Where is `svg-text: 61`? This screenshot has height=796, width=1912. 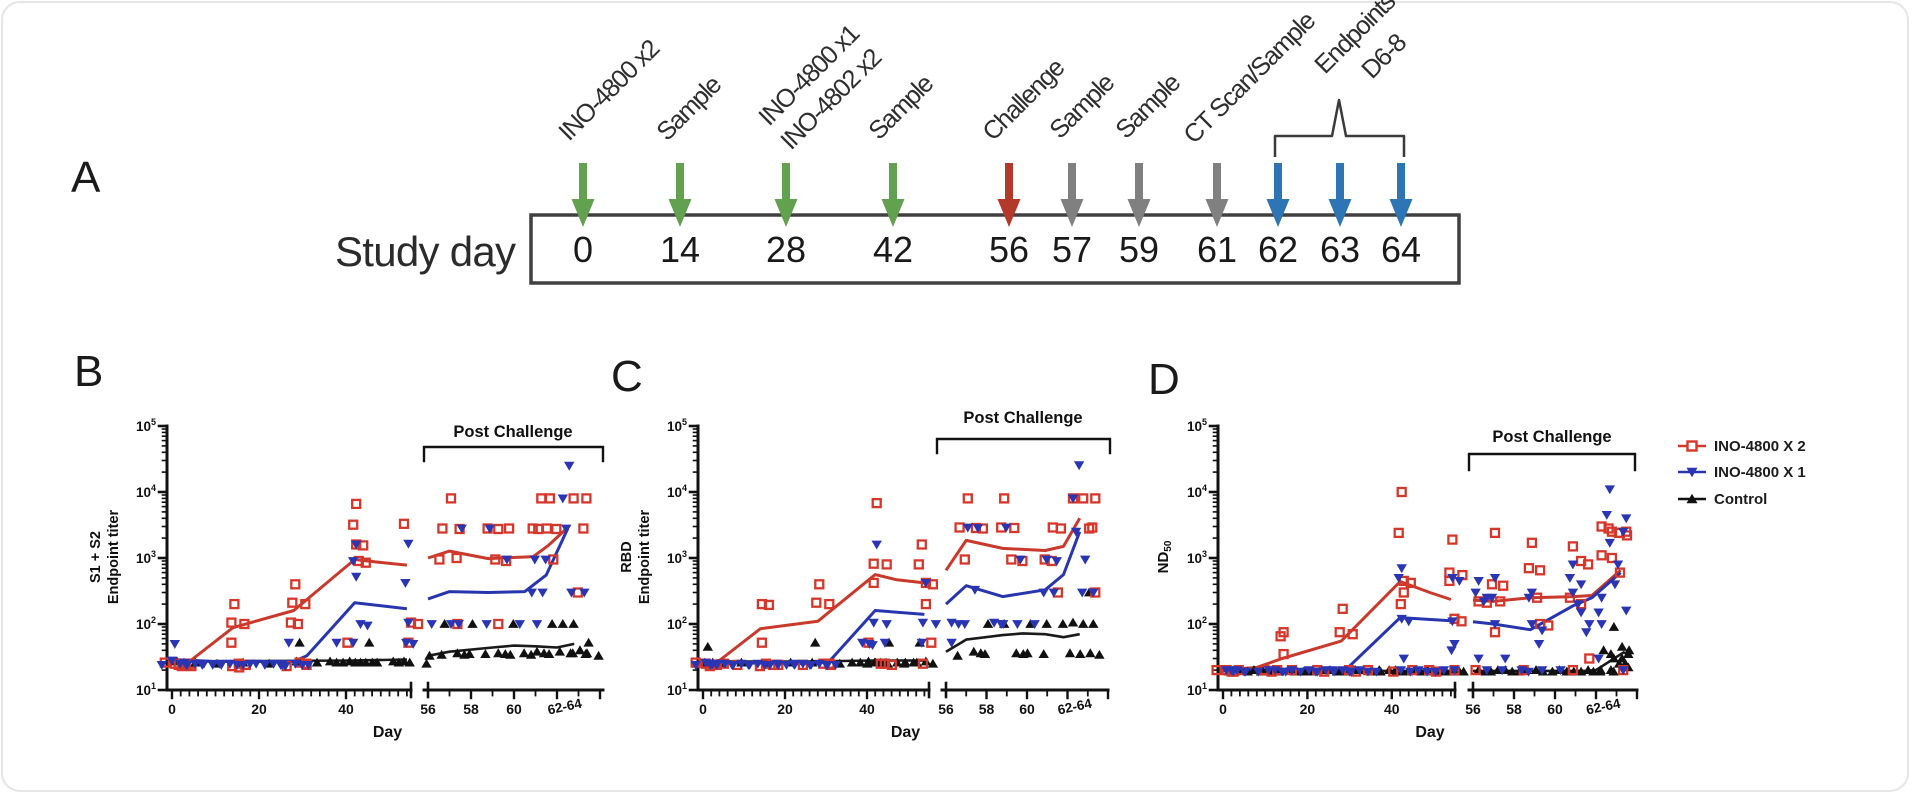
svg-text: 61 is located at coordinates (1217, 249).